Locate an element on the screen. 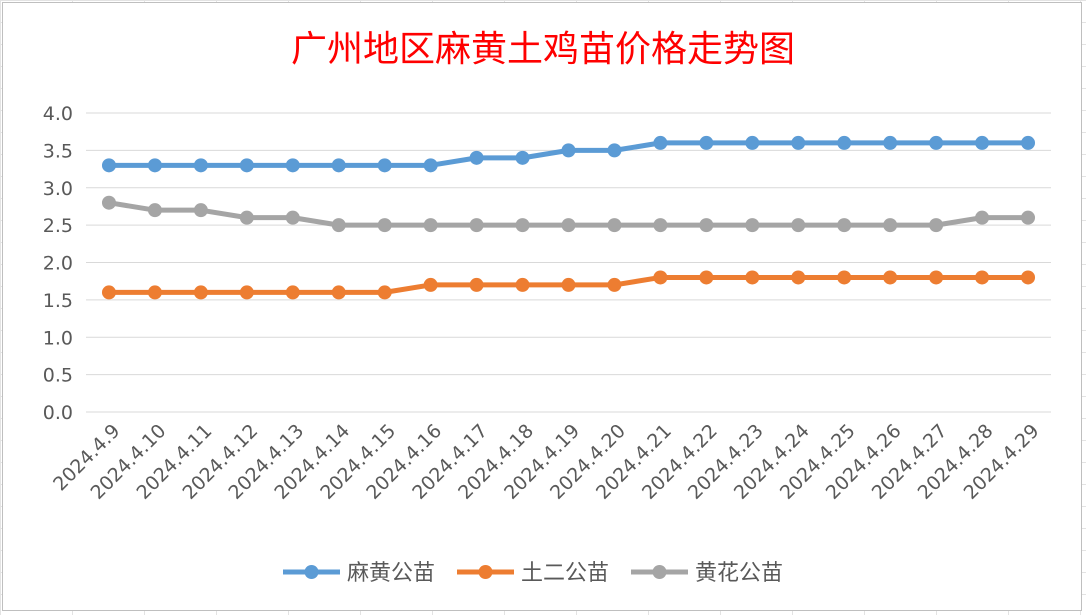 This screenshot has height=615, width=1086. y-tick-label: 1.0 is located at coordinates (58, 338).